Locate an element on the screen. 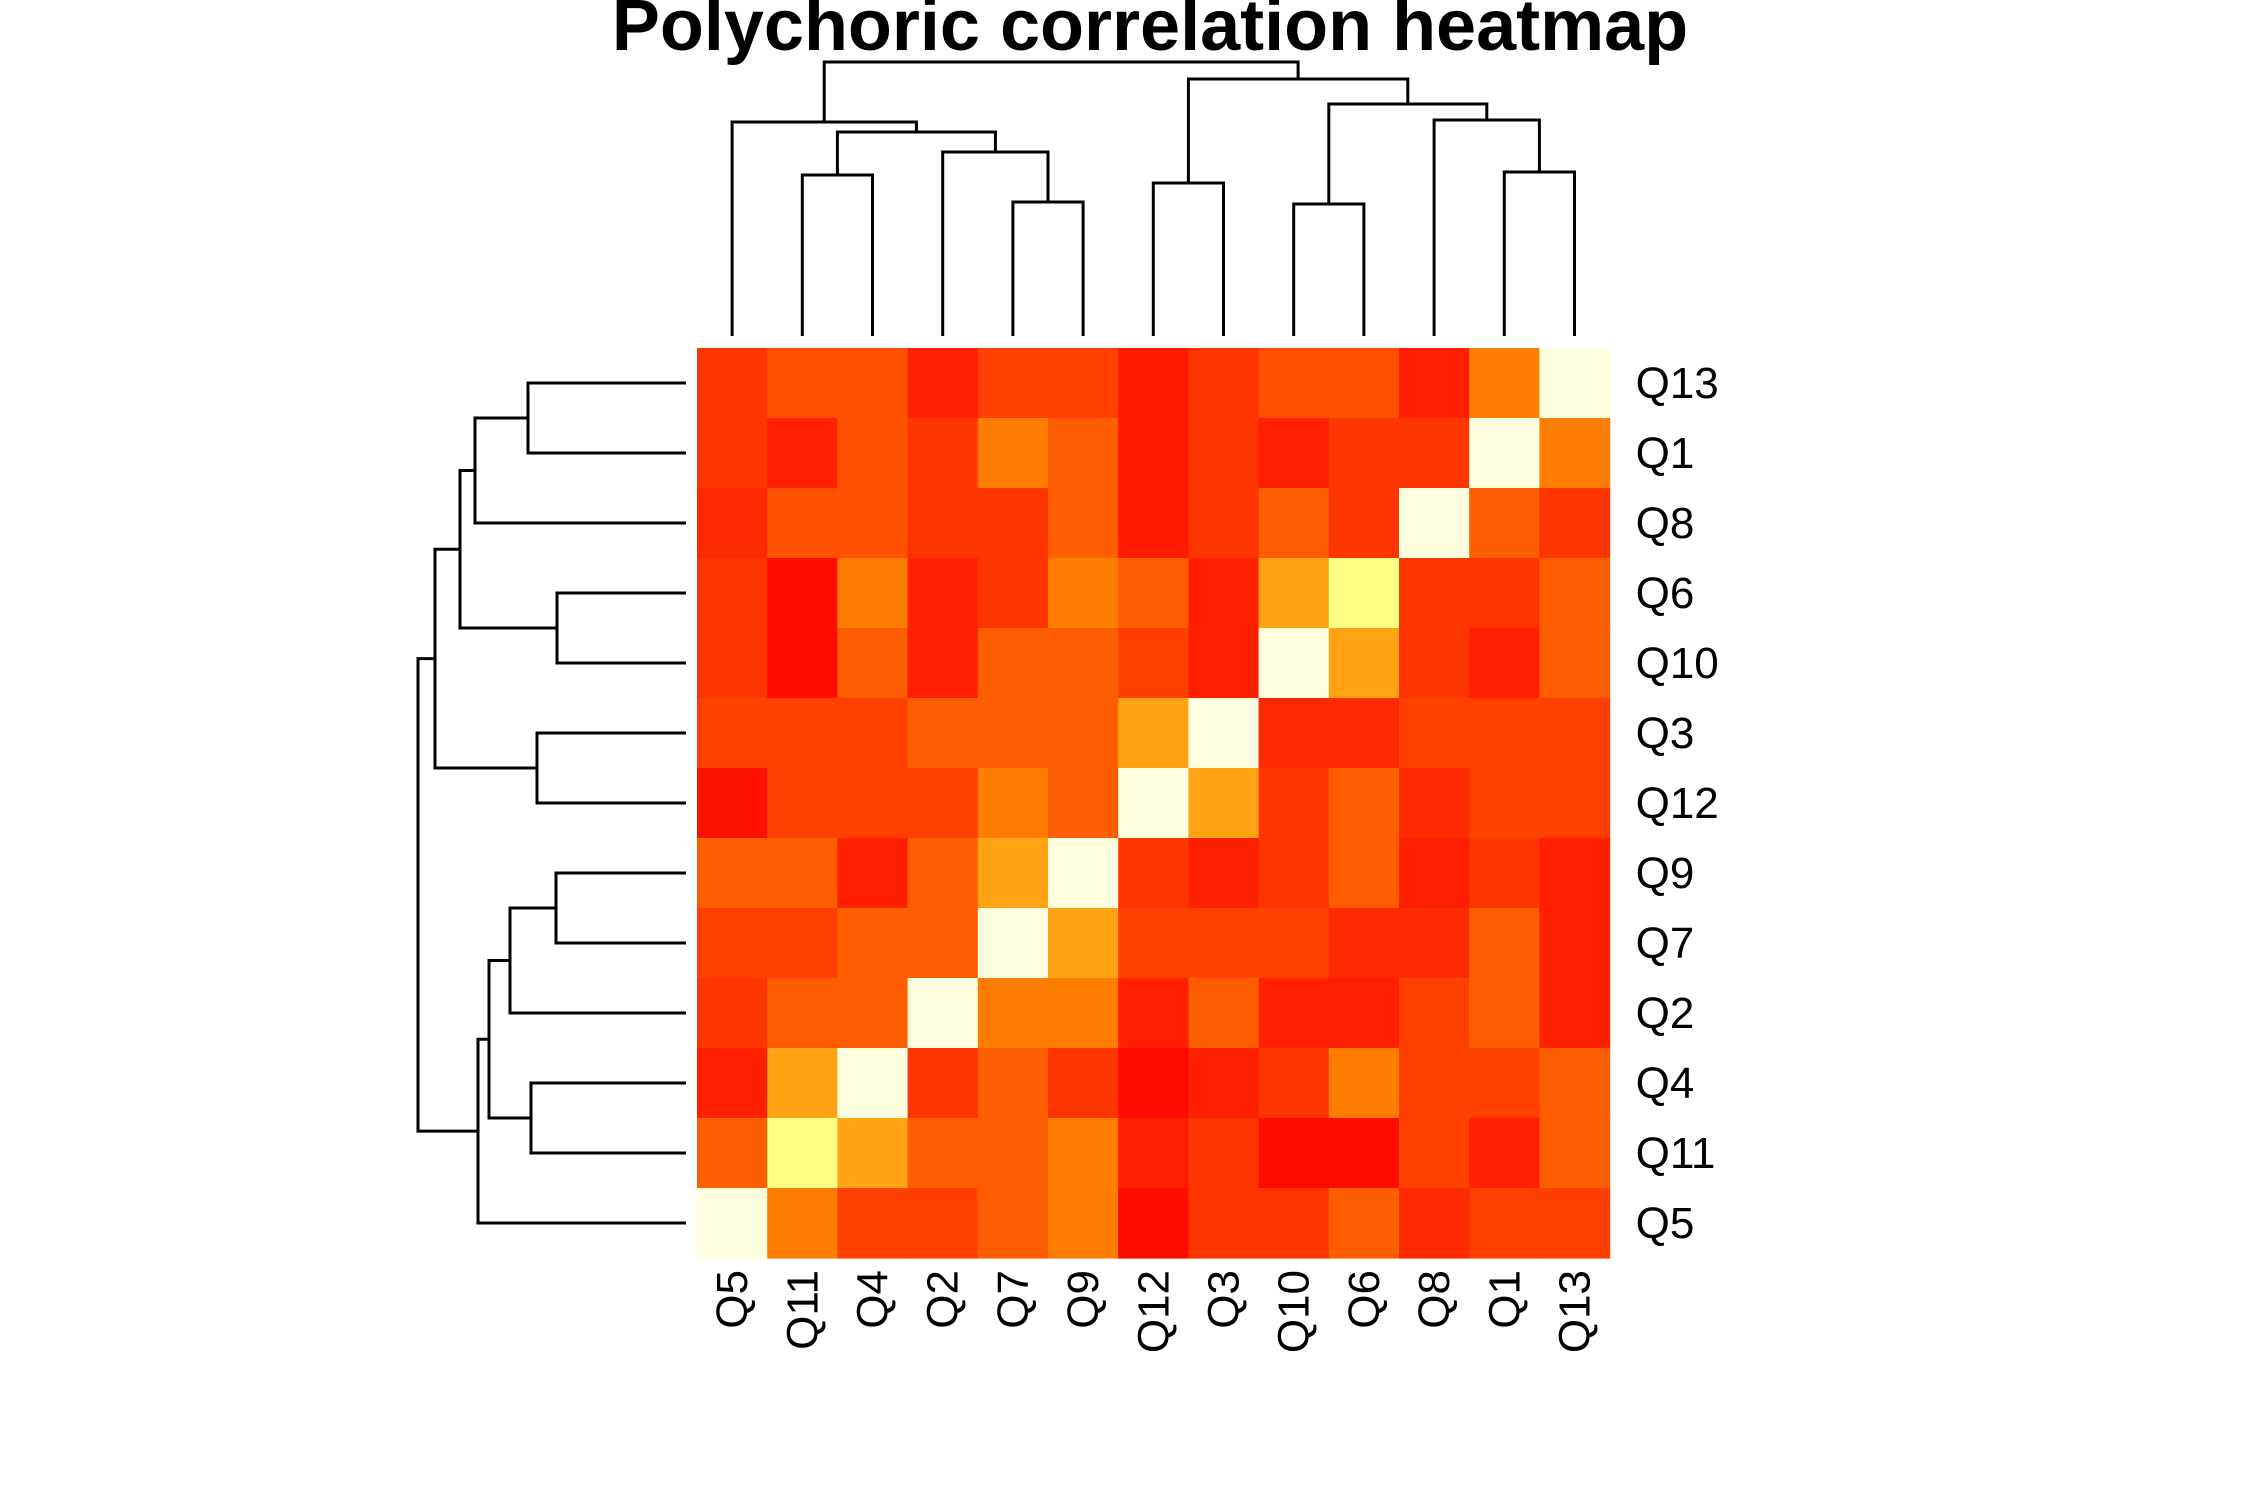 This screenshot has height=1500, width=2250. heatmap-cell-Q9-Q5 is located at coordinates (732, 873).